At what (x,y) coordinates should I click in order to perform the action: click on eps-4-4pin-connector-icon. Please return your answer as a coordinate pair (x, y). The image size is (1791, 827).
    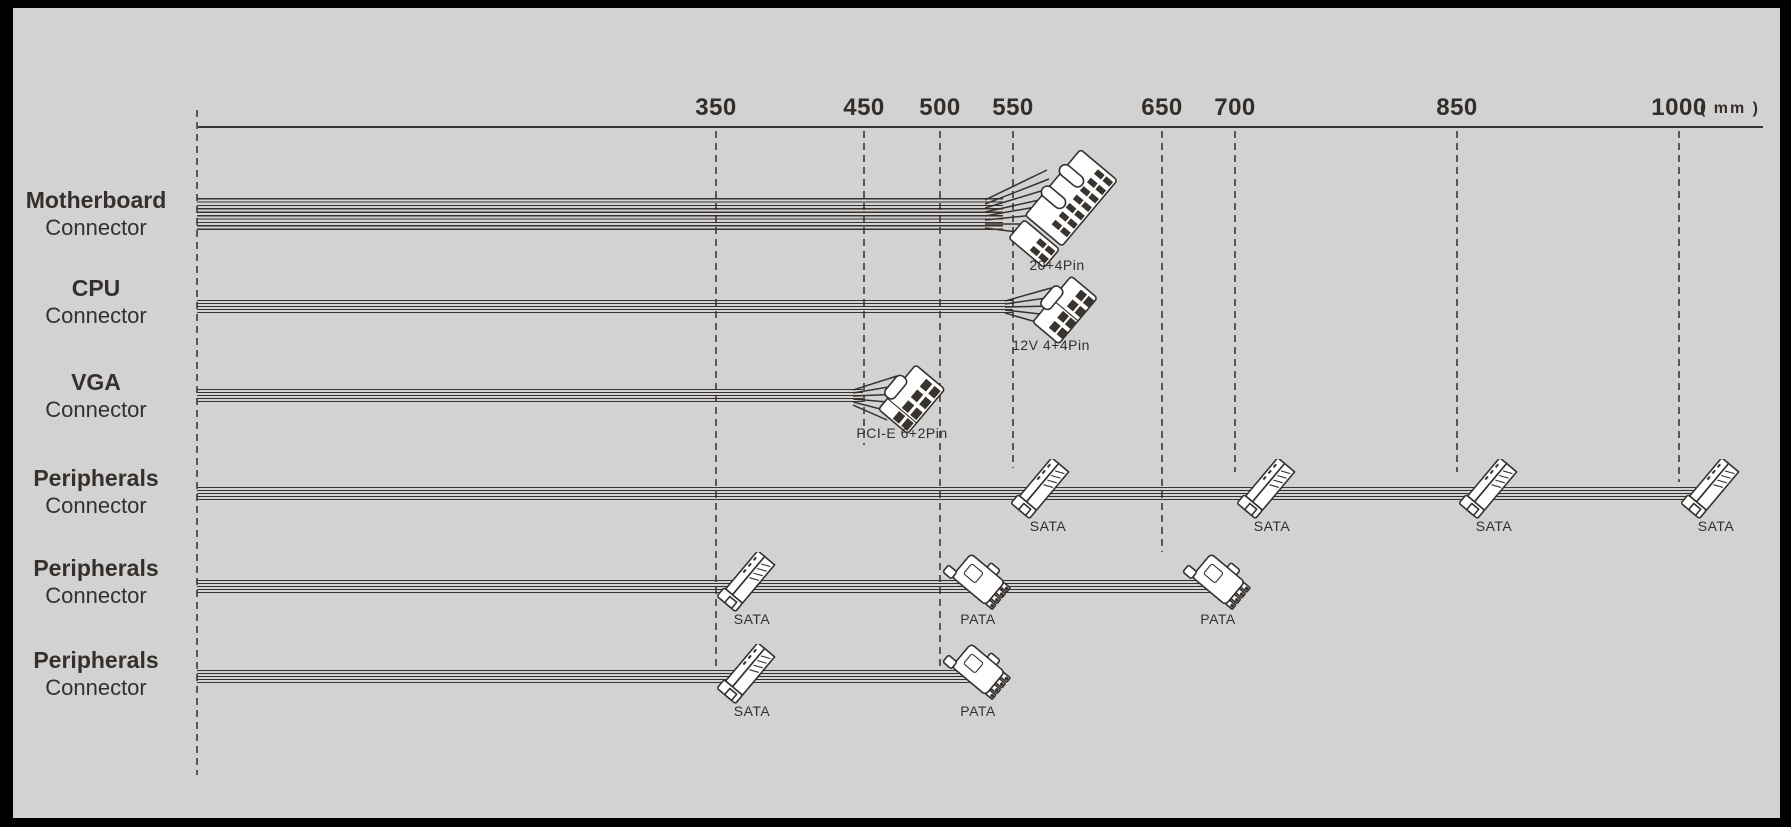
    Looking at the image, I should click on (1051, 310).